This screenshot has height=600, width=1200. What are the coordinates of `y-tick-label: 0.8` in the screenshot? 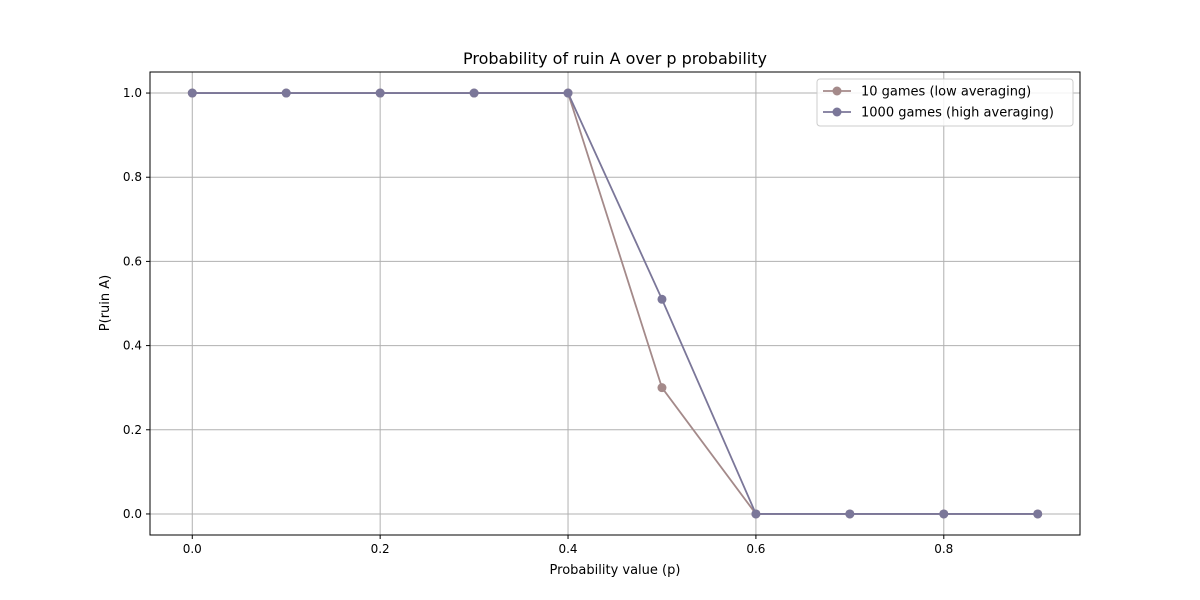 It's located at (132, 177).